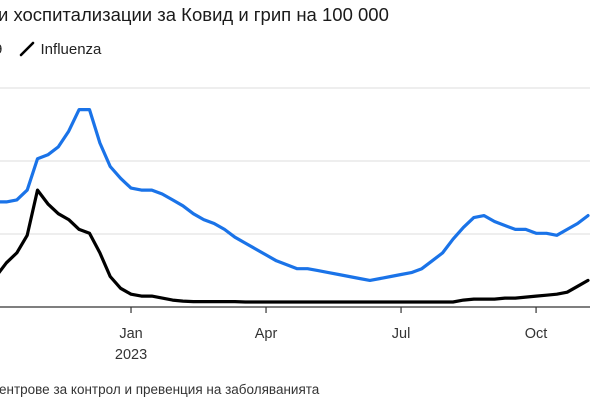  Describe the element at coordinates (71, 49) in the screenshot. I see `legend-item-influenza: Influenza` at that location.